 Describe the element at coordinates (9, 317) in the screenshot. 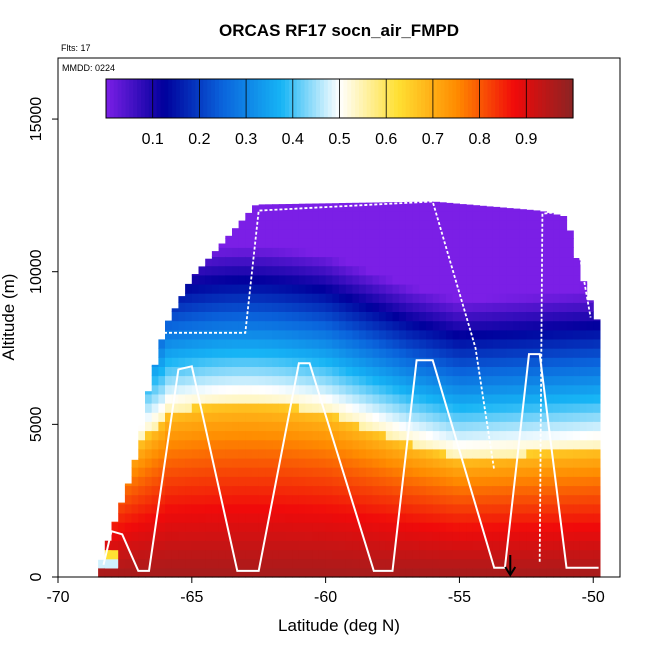

I see `y-axis-label: Altitude (m)` at that location.